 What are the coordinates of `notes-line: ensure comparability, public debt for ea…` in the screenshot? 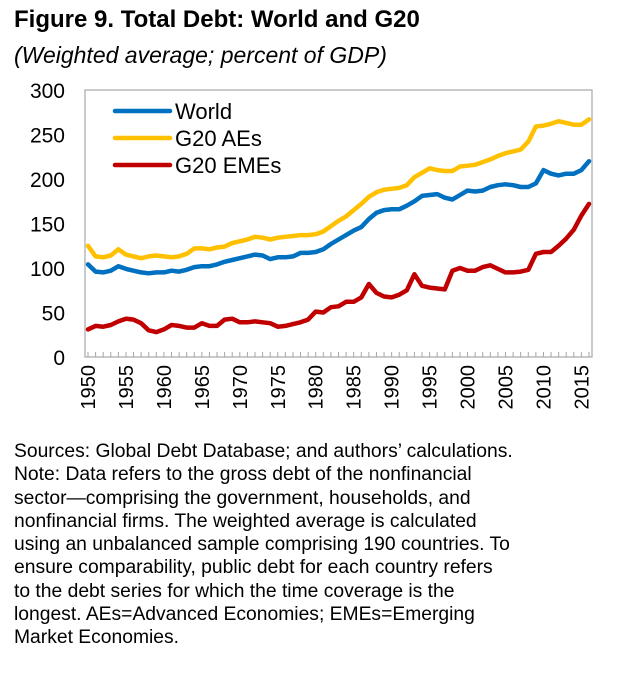 It's located at (253, 568).